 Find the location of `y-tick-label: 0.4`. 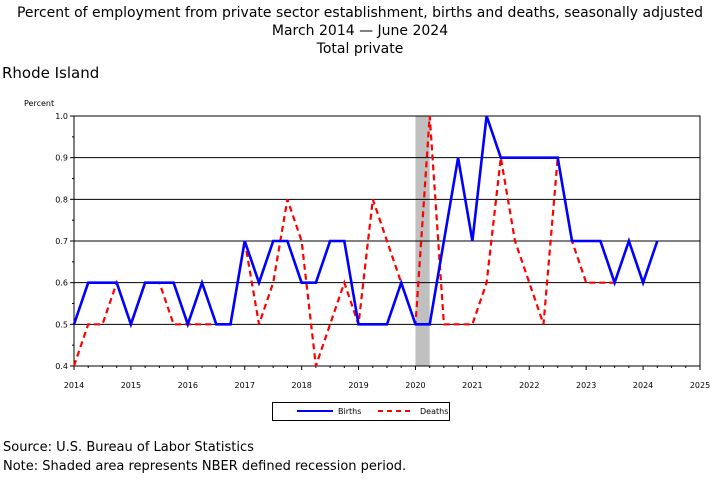

y-tick-label: 0.4 is located at coordinates (61, 366).